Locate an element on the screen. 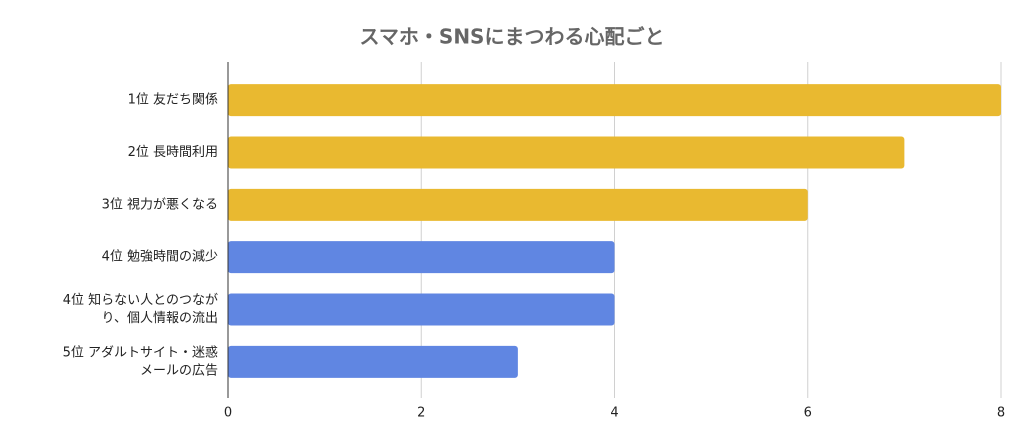 This screenshot has height=444, width=1024. x-tick-label: 0 is located at coordinates (228, 413).